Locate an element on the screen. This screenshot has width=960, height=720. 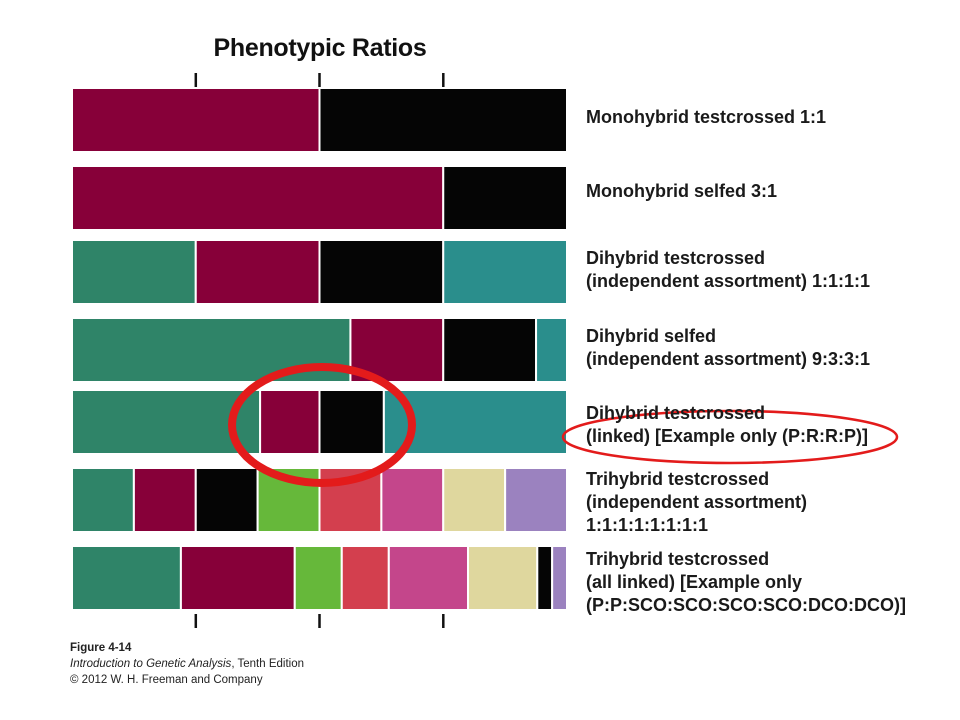
row-label-line: (P:P:SCO:SCO:SCO:SCO:DCO:DCO)] is located at coordinates (746, 605).